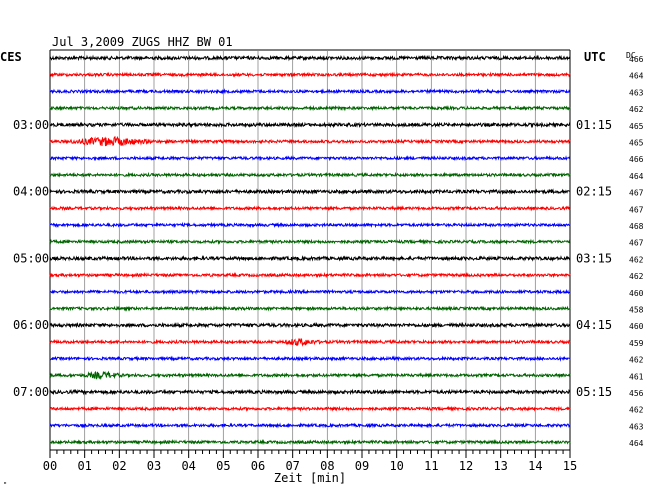 This screenshot has width=650, height=494. I want to click on x-axis: 00 01 02 03 04 05 06 07 08 09 10 11 12 13 14 15, so click(310, 461).